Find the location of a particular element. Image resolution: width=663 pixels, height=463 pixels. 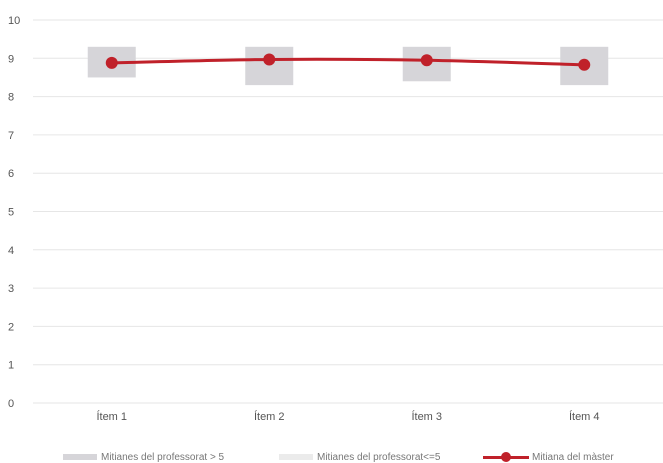

y-tick-label: 7 is located at coordinates (11, 136).